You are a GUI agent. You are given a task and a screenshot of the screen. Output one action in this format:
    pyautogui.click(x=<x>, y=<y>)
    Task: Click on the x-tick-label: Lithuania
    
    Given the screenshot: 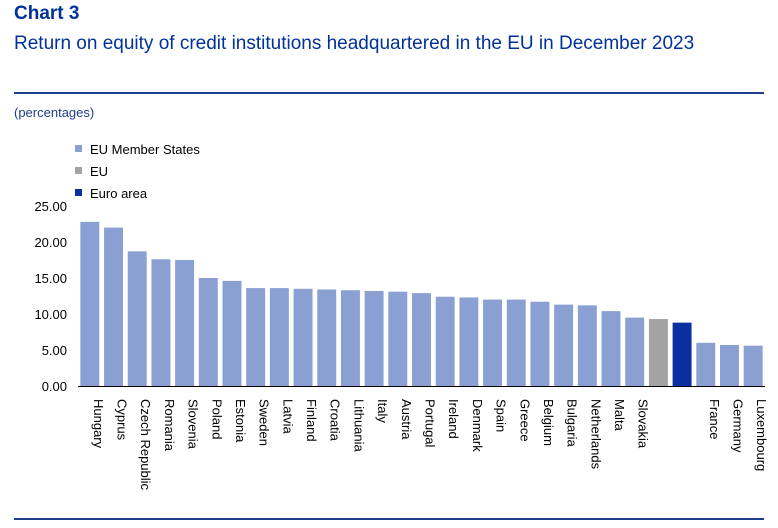 What is the action you would take?
    pyautogui.click(x=358, y=426)
    